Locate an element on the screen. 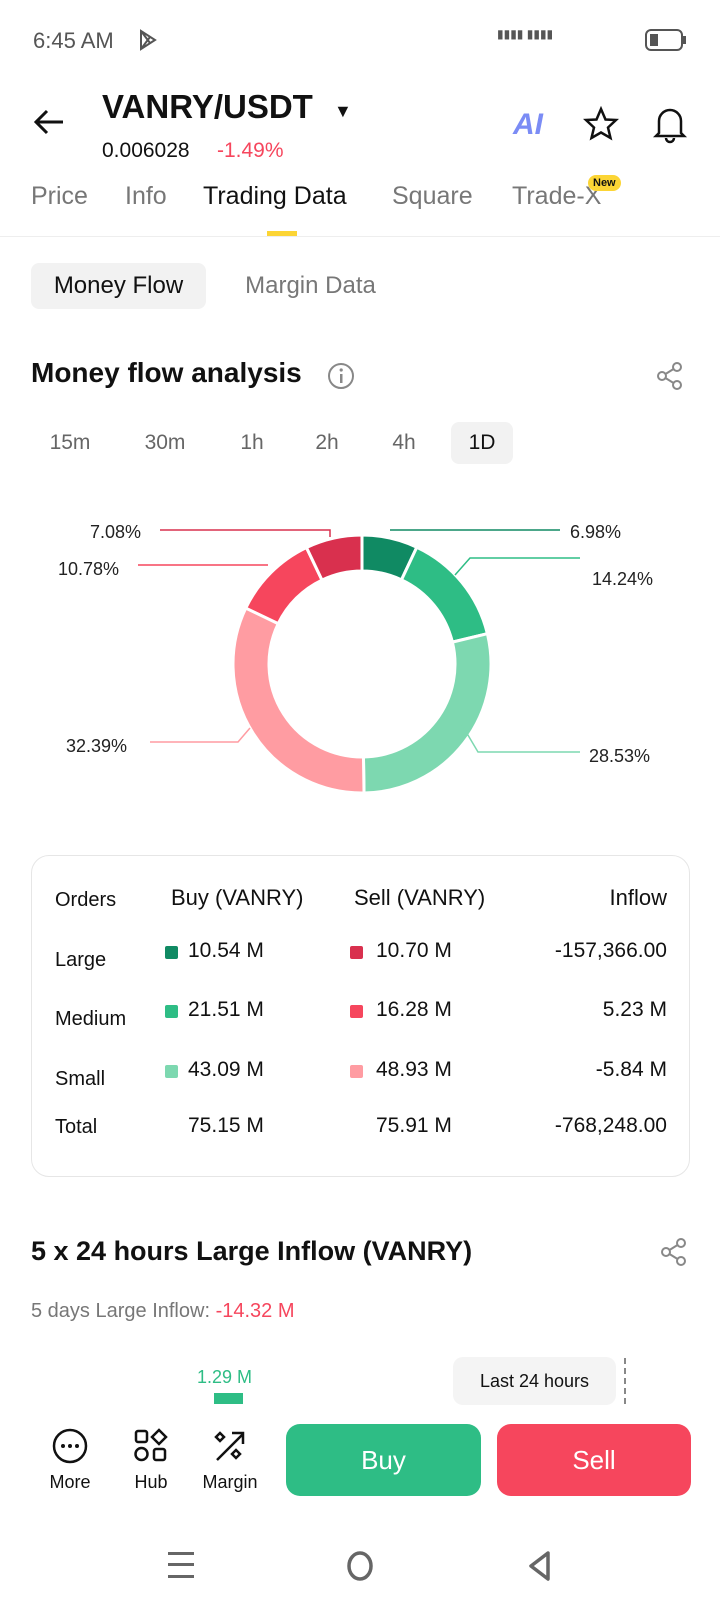 This screenshot has width=720, height=1612. tab-square: Square is located at coordinates (432, 196).